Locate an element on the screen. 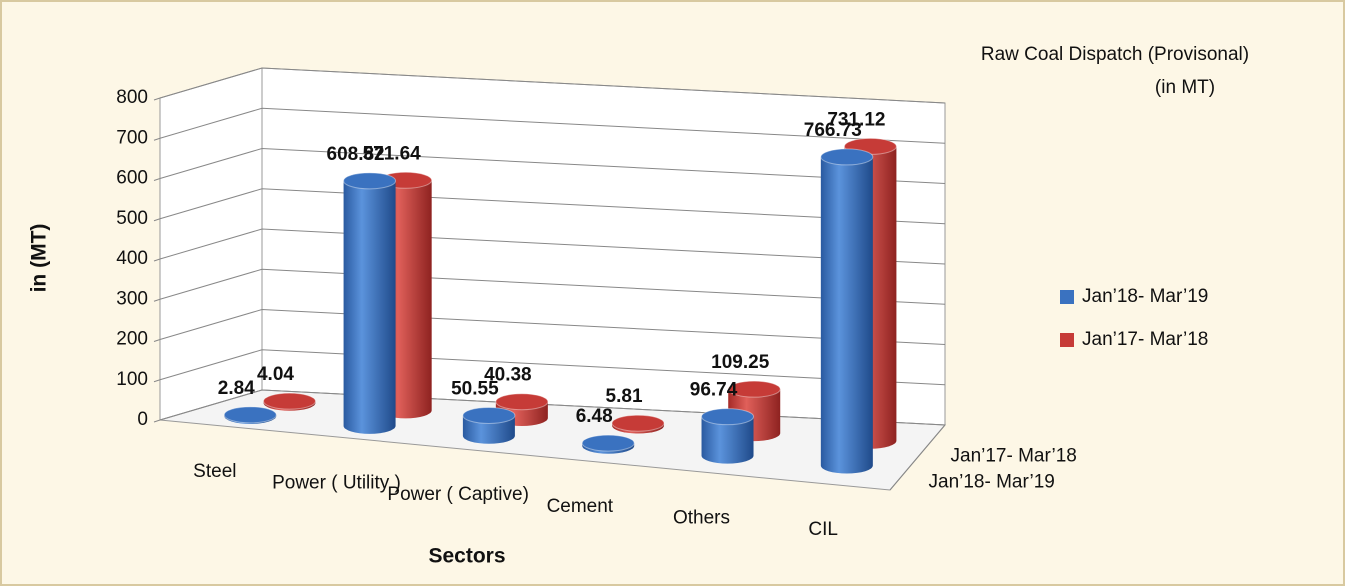  x-tick-label: CIL is located at coordinates (823, 529).